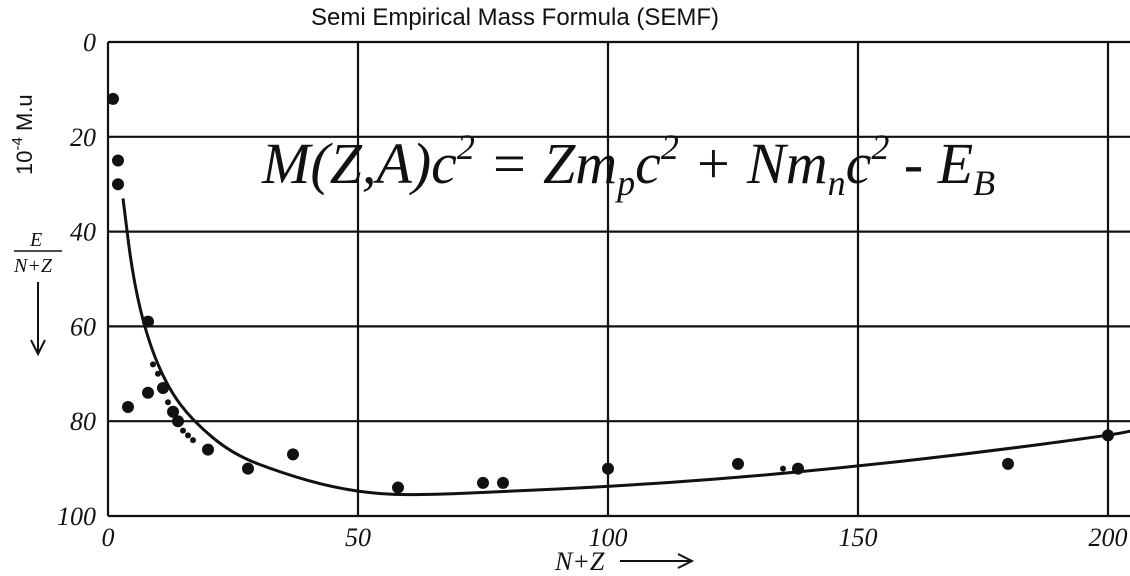  I want to click on x-tick-label-50: 50, so click(358, 537).